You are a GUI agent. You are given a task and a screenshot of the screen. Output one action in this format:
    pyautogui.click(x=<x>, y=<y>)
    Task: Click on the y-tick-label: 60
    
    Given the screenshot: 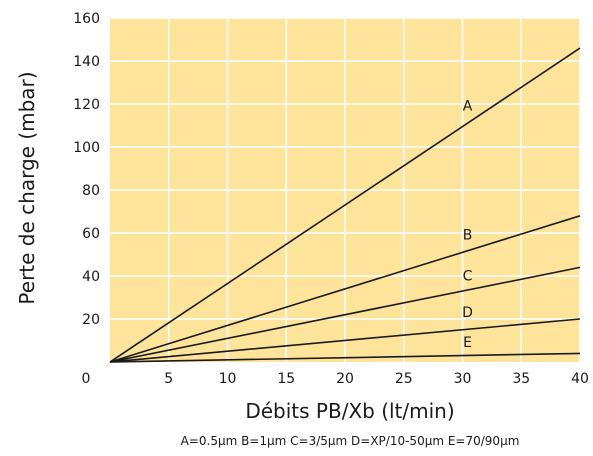 What is the action you would take?
    pyautogui.click(x=91, y=234)
    